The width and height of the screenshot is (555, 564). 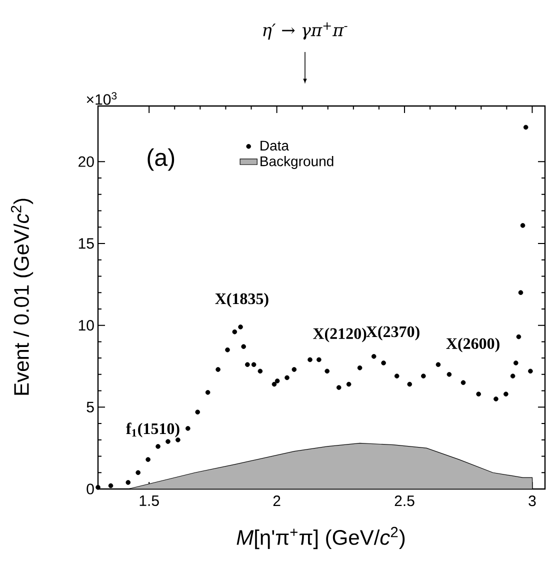 I want to click on x-tick-label: 3, so click(x=532, y=501).